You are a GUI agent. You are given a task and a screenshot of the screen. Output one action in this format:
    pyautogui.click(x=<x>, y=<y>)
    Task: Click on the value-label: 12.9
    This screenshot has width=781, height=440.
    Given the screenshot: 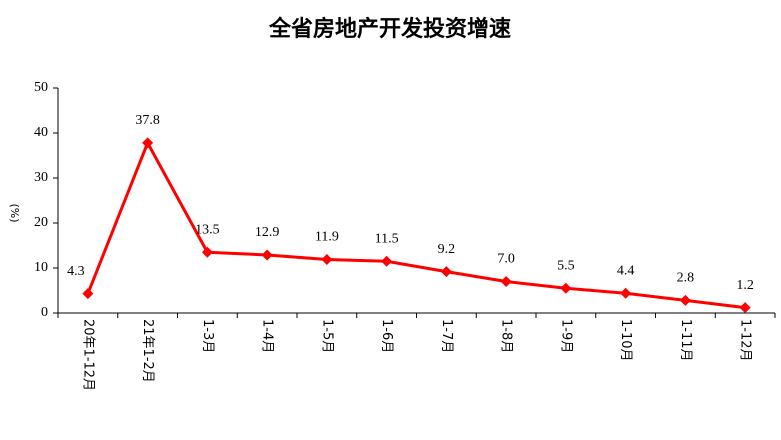 What is the action you would take?
    pyautogui.click(x=267, y=232)
    